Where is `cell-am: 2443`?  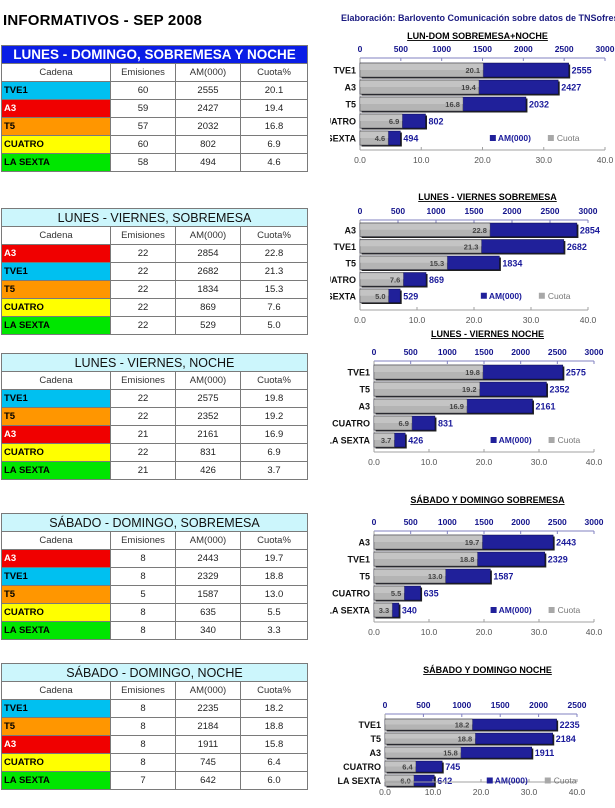
cell-am: 2443 is located at coordinates (208, 558).